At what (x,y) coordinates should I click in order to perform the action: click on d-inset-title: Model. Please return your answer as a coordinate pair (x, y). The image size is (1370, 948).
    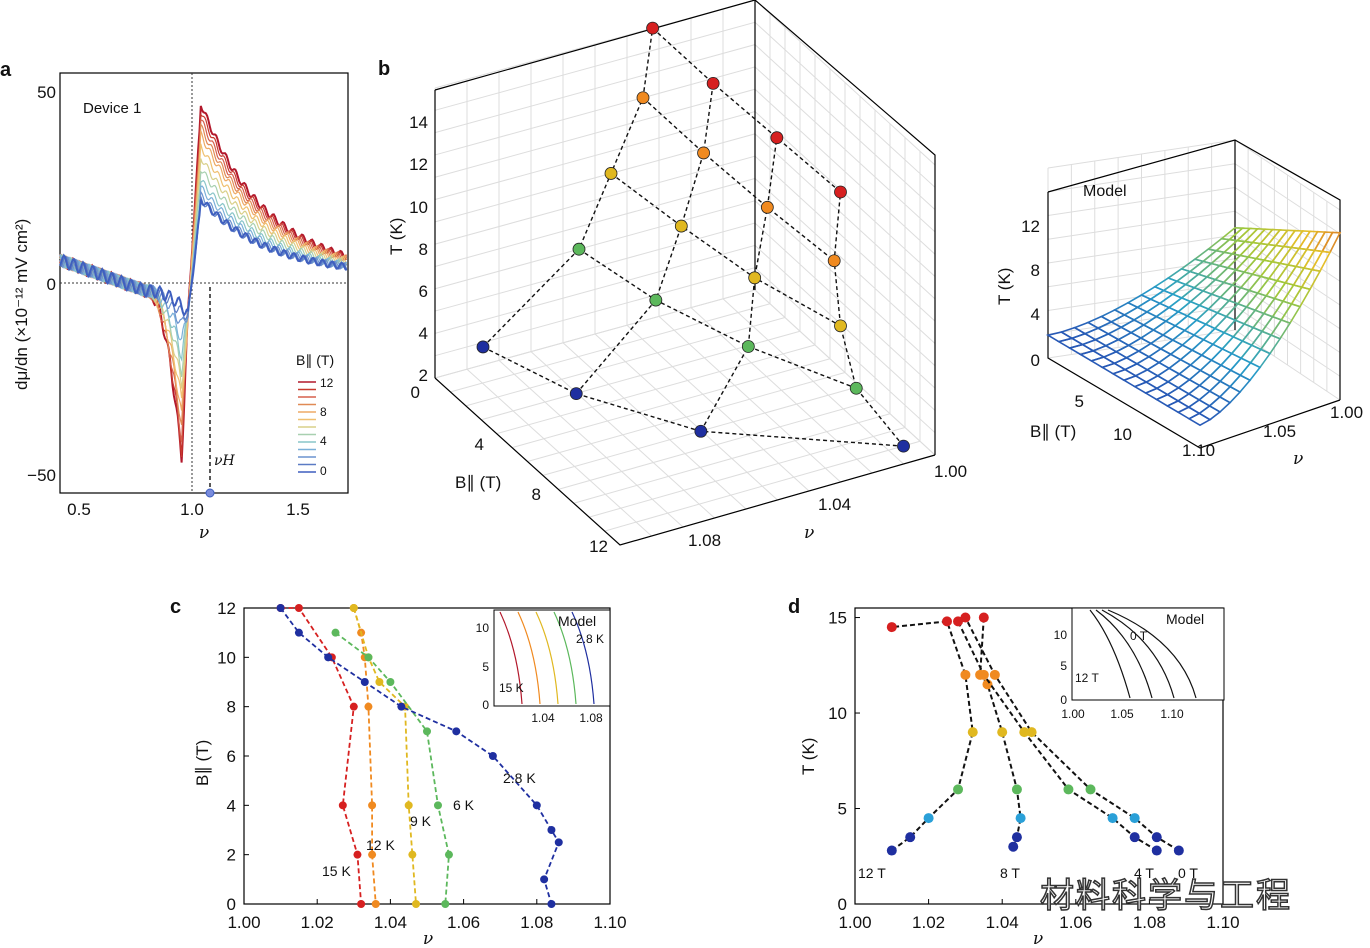
    Looking at the image, I should click on (1185, 619).